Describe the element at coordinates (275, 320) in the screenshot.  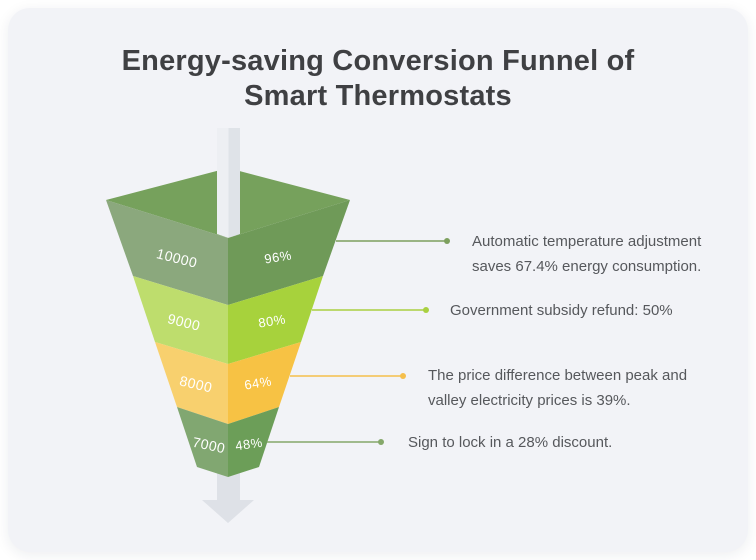
I see `funnel-stage-2-right-face` at that location.